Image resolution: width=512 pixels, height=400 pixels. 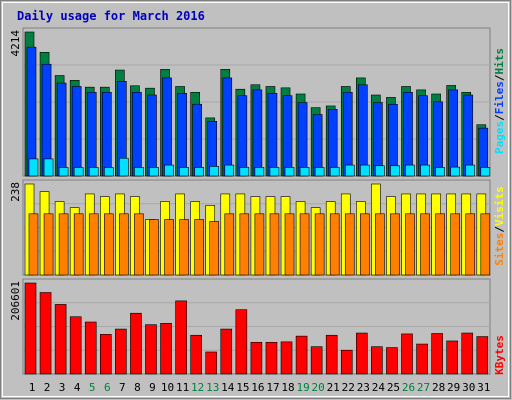 I want to click on day-label: 21, so click(x=333, y=387).